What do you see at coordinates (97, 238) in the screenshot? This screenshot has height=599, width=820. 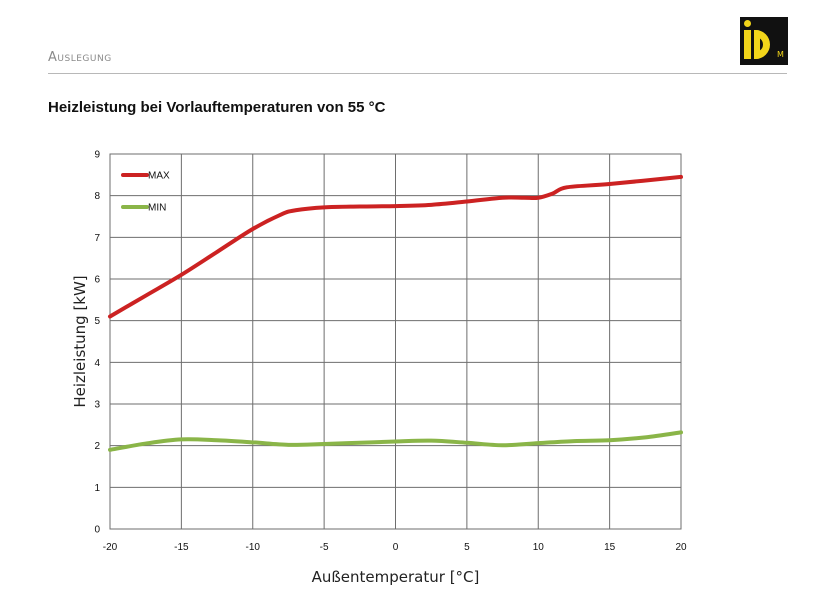 I see `y-tick-label: 7` at bounding box center [97, 238].